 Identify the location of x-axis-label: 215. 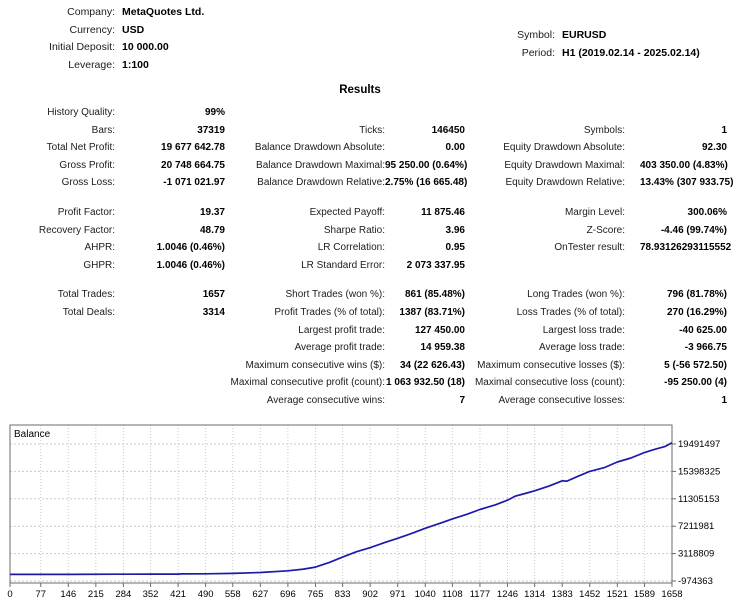
(96, 594).